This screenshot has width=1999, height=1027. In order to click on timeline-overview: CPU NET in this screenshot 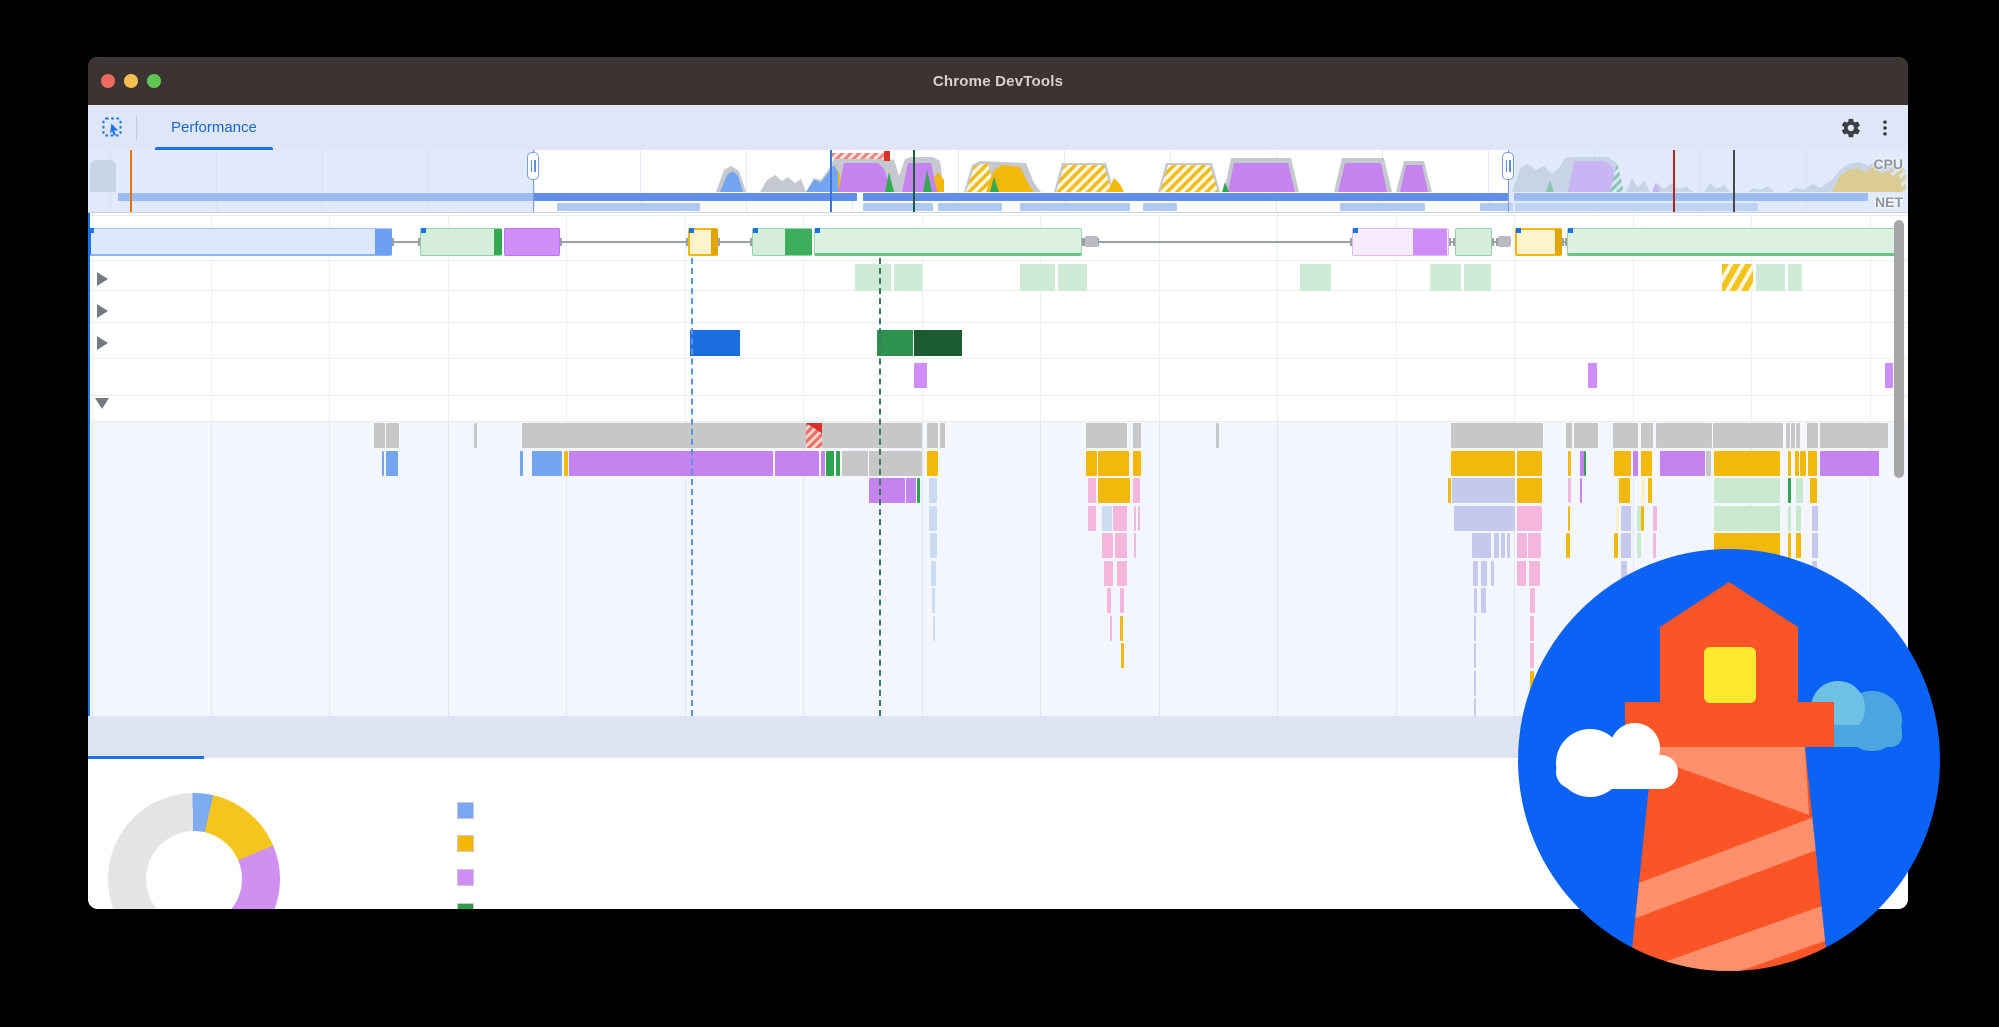, I will do `click(998, 181)`.